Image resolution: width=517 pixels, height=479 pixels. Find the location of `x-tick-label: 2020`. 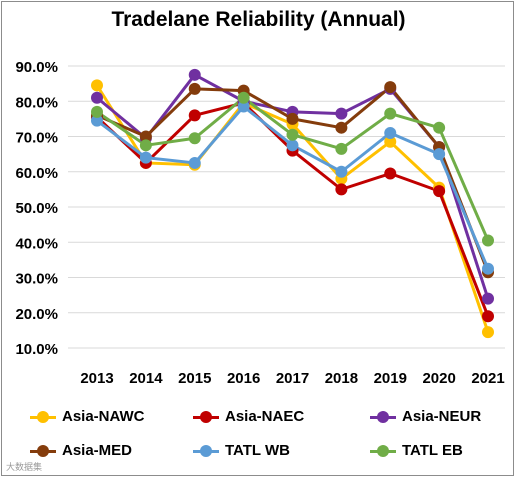

x-tick-label: 2020 is located at coordinates (438, 378).